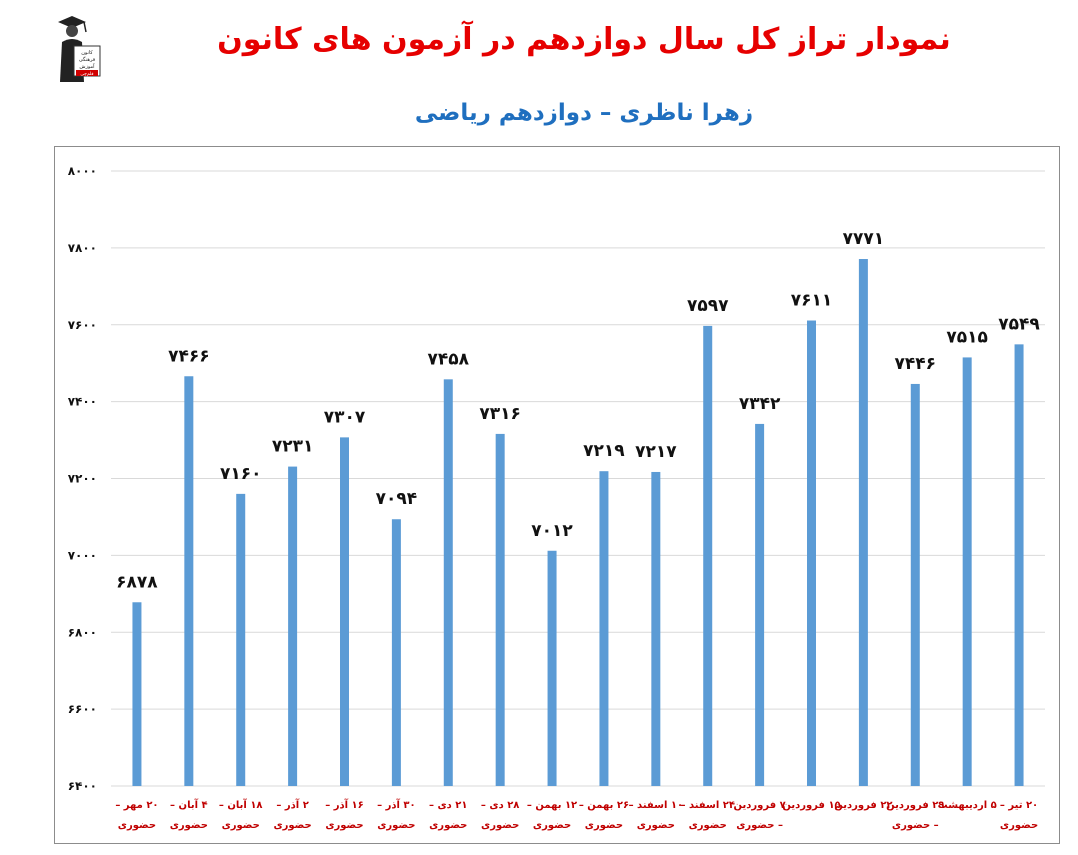  Describe the element at coordinates (82, 171) in the screenshot. I see `y-tick-label: ۸۰۰۰` at that location.